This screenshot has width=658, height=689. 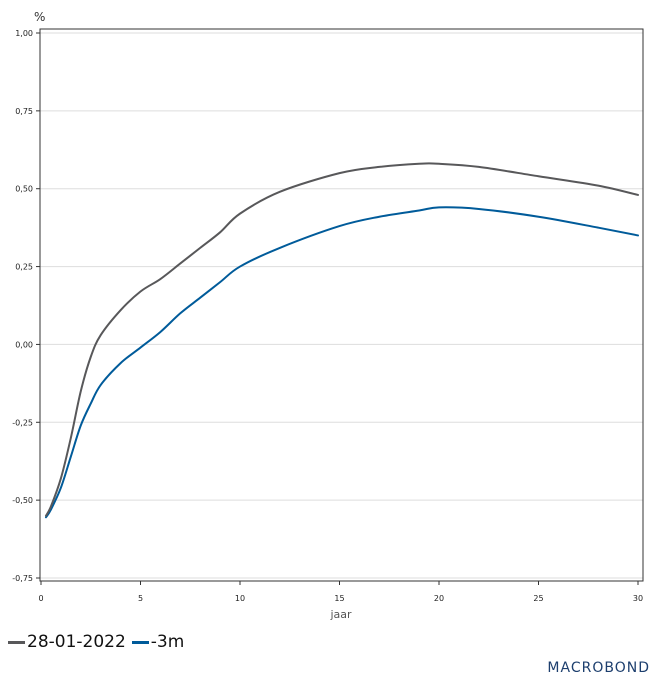 I want to click on legend-item-current: 28-01-2022, so click(x=67, y=642).